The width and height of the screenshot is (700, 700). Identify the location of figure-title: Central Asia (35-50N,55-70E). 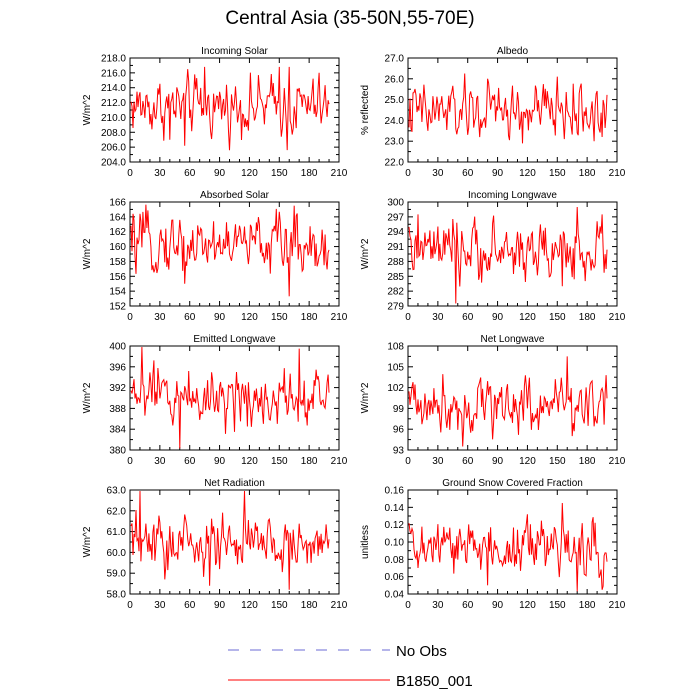
(350, 18).